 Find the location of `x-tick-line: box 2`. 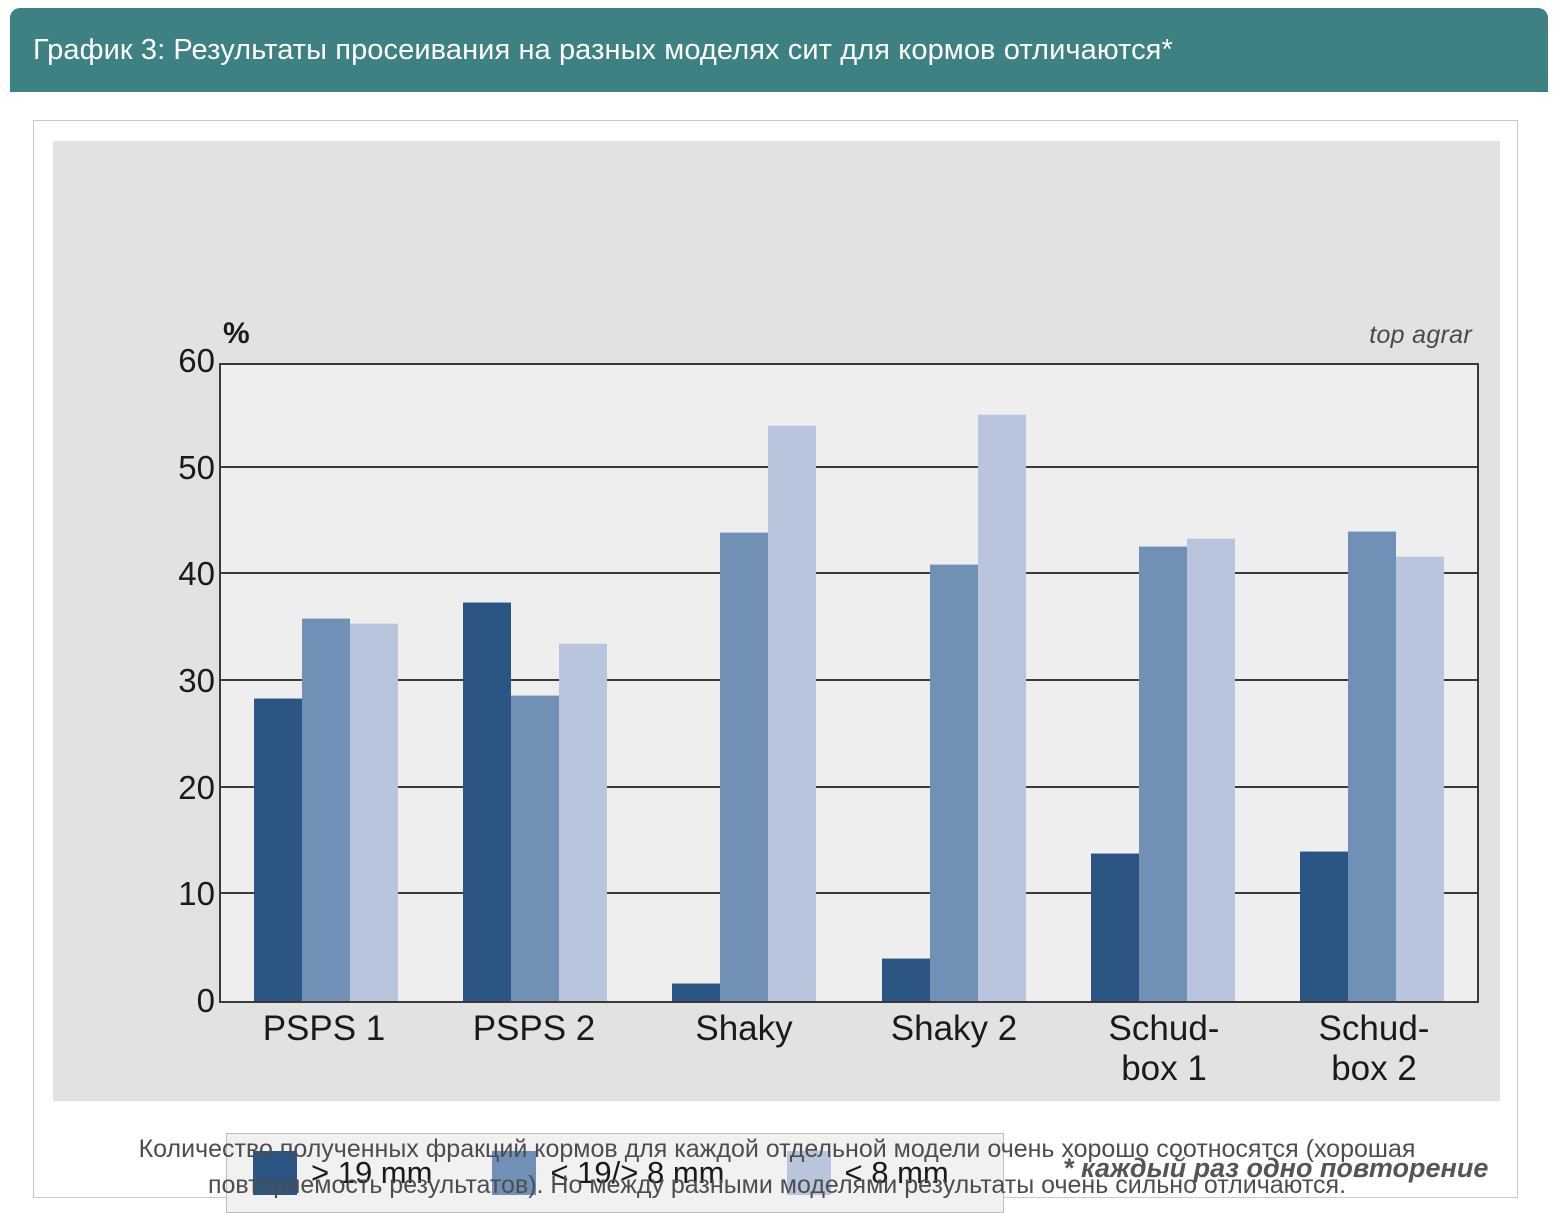

x-tick-line: box 2 is located at coordinates (1374, 1068).